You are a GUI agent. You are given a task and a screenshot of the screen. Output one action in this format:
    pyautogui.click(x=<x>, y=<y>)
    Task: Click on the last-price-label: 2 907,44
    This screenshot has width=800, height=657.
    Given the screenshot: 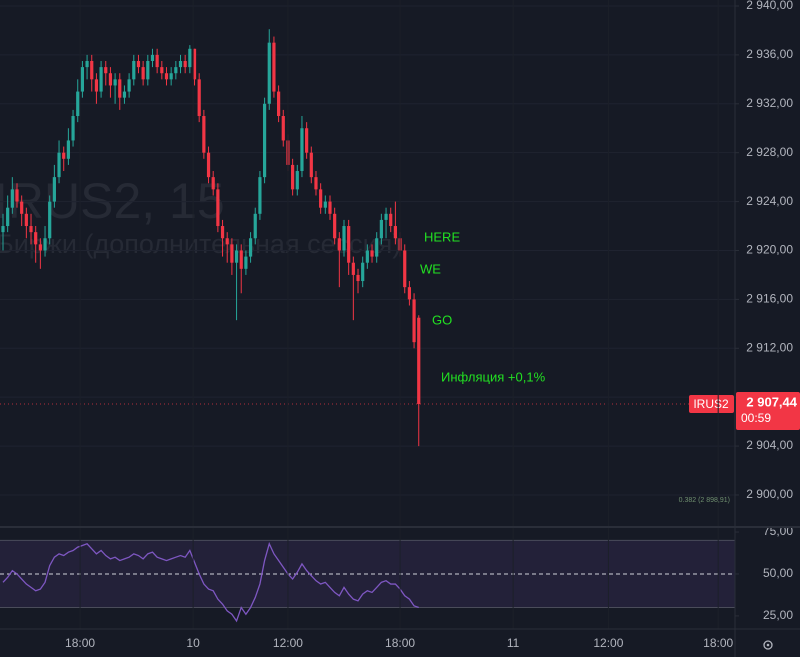 What is the action you would take?
    pyautogui.click(x=771, y=401)
    